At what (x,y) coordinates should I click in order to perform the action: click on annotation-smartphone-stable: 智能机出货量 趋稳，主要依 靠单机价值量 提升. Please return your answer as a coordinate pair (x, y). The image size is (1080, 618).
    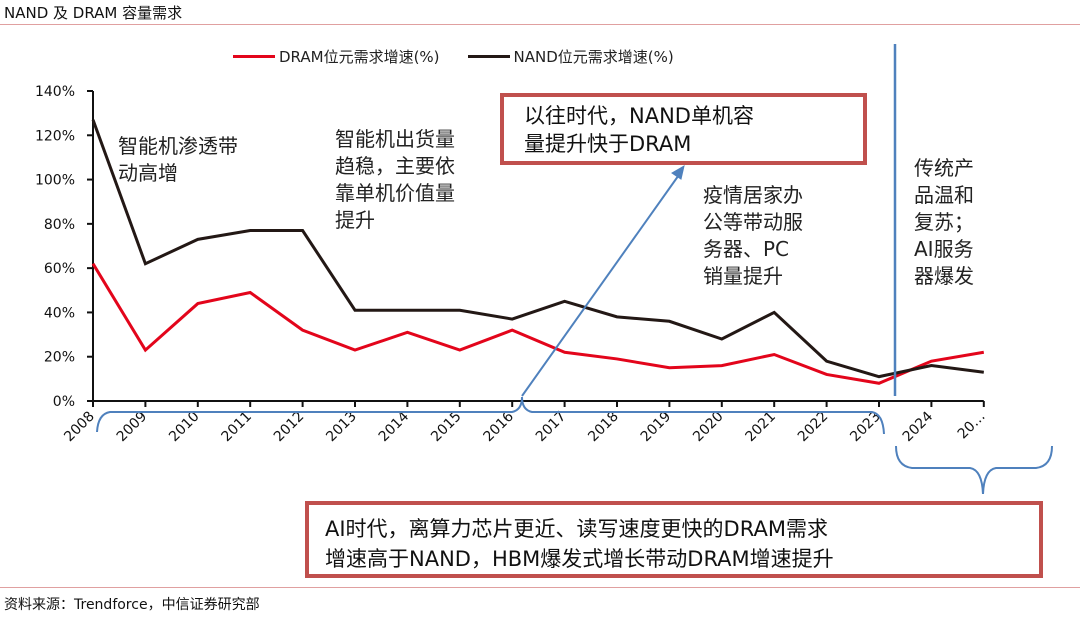
    Looking at the image, I should click on (395, 179).